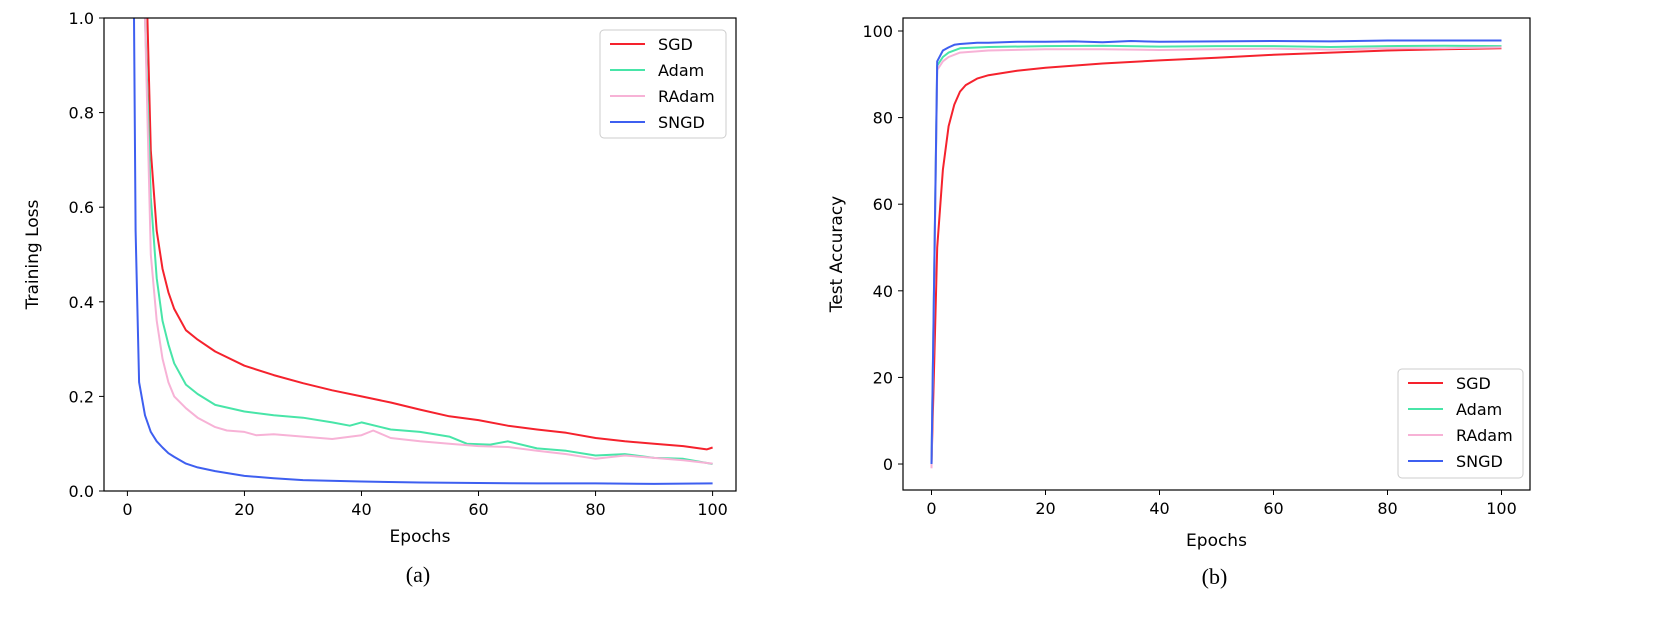 The width and height of the screenshot is (1661, 635). What do you see at coordinates (837, 255) in the screenshot?
I see `y-axis-label: Test Accuracy` at bounding box center [837, 255].